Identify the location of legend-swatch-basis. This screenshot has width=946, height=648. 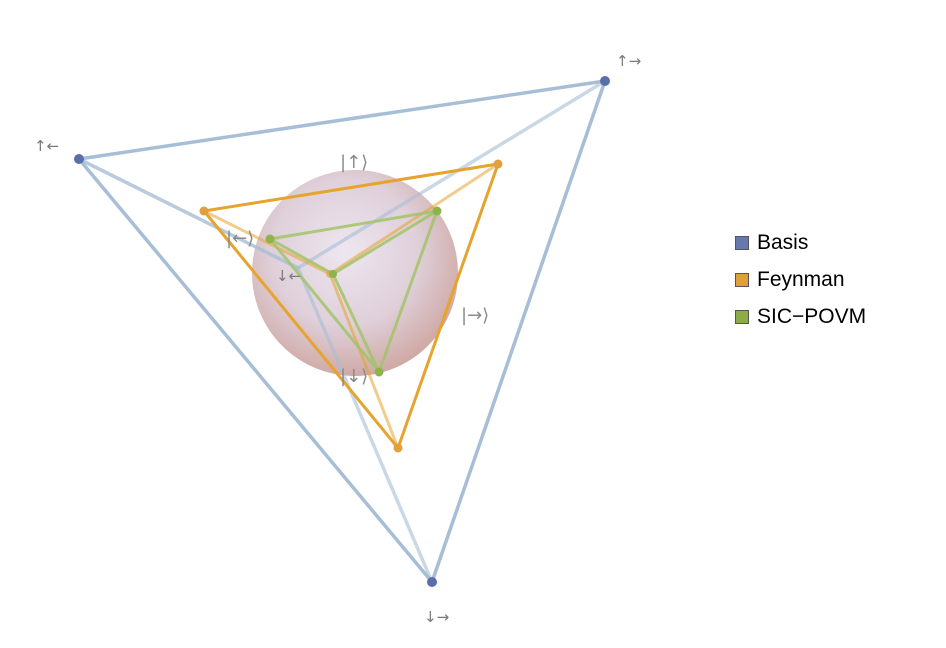
(742, 242).